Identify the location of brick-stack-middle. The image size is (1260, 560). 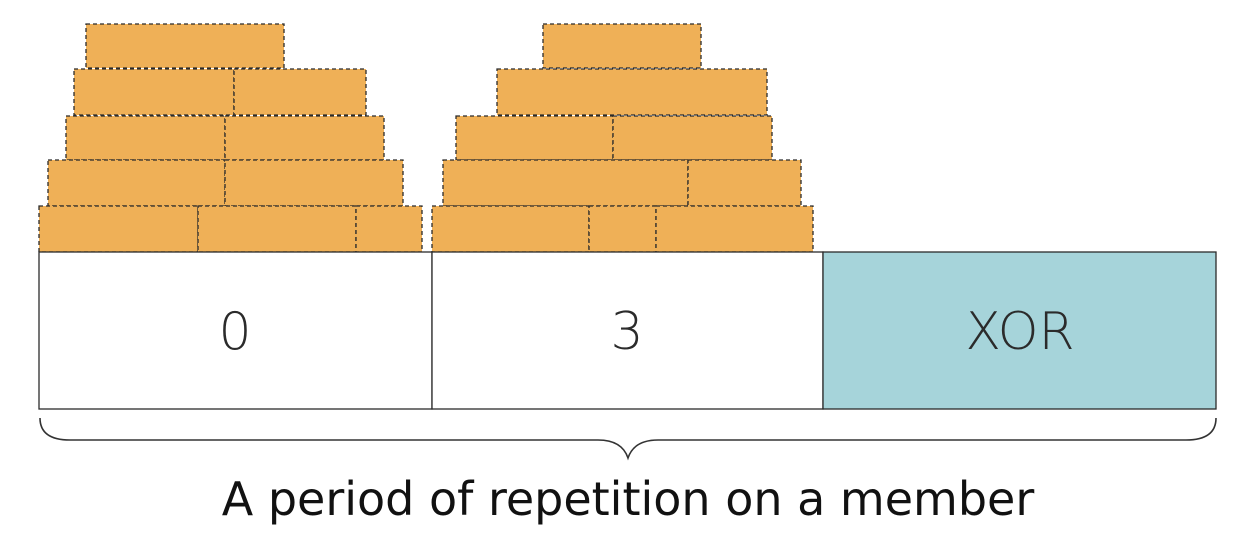
(622, 138).